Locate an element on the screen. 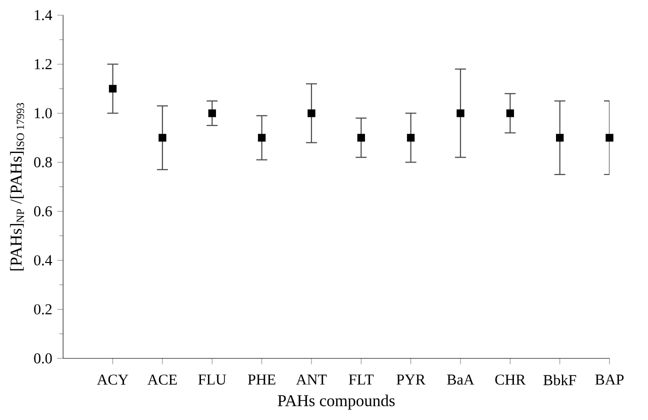 The width and height of the screenshot is (648, 420). y-tick-label: 1.2 is located at coordinates (43, 64).